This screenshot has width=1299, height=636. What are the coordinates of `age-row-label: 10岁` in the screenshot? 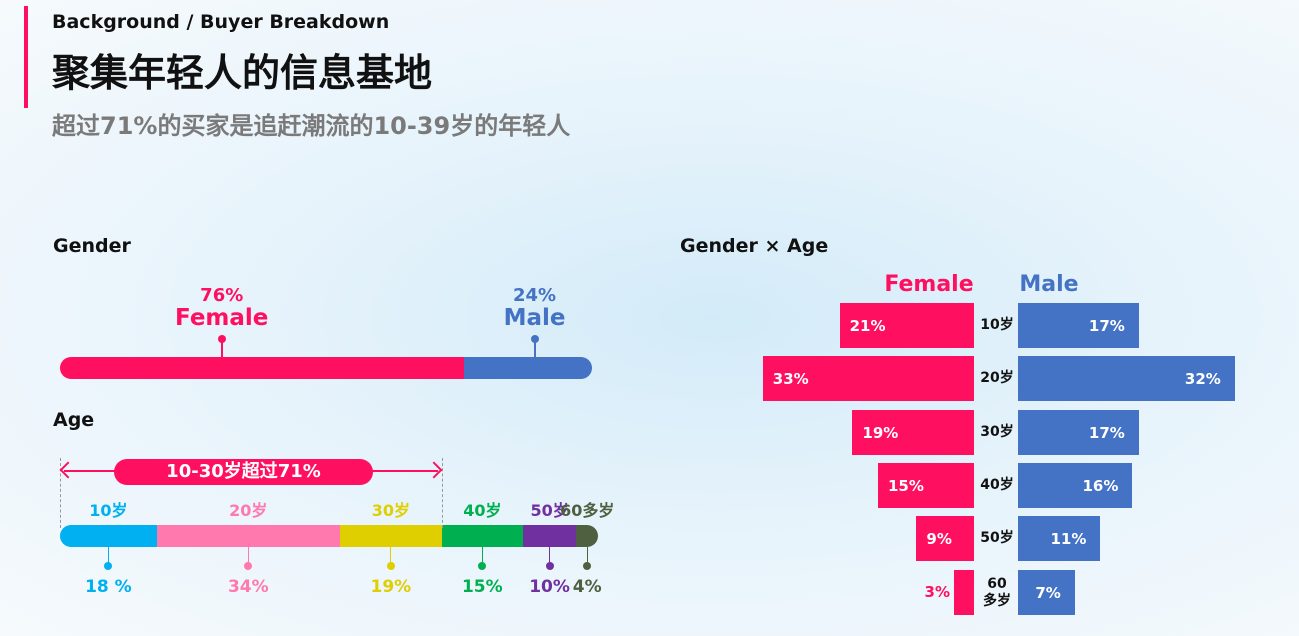 It's located at (997, 325).